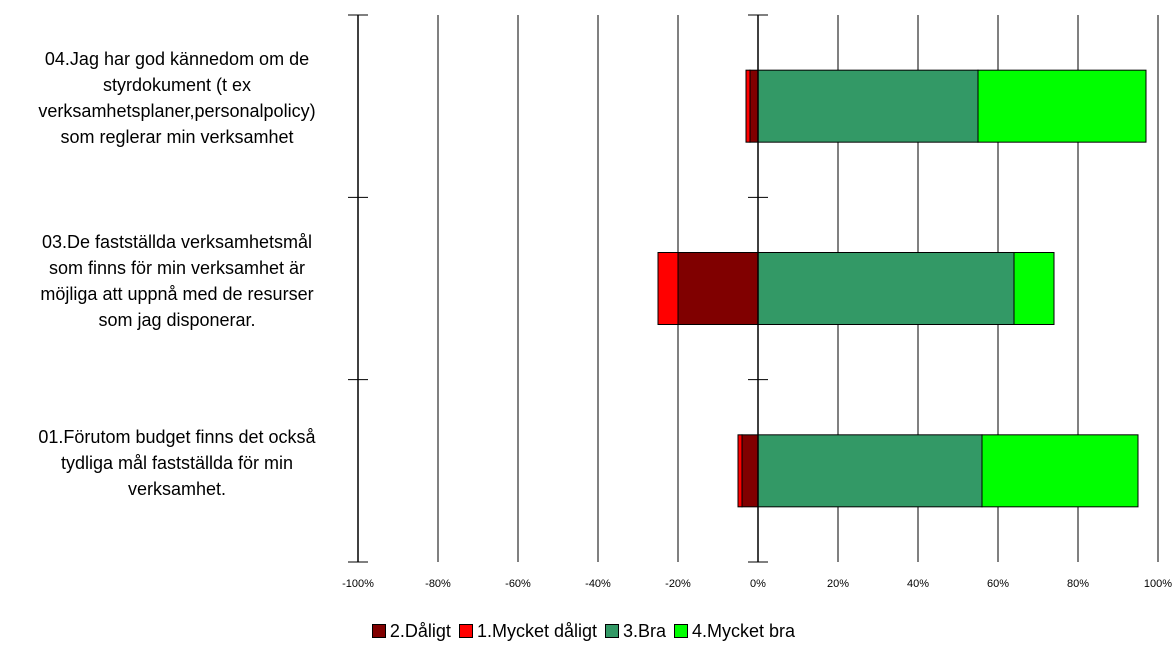 The image size is (1175, 650). I want to click on x-tick-label-0: -100%, so click(358, 584).